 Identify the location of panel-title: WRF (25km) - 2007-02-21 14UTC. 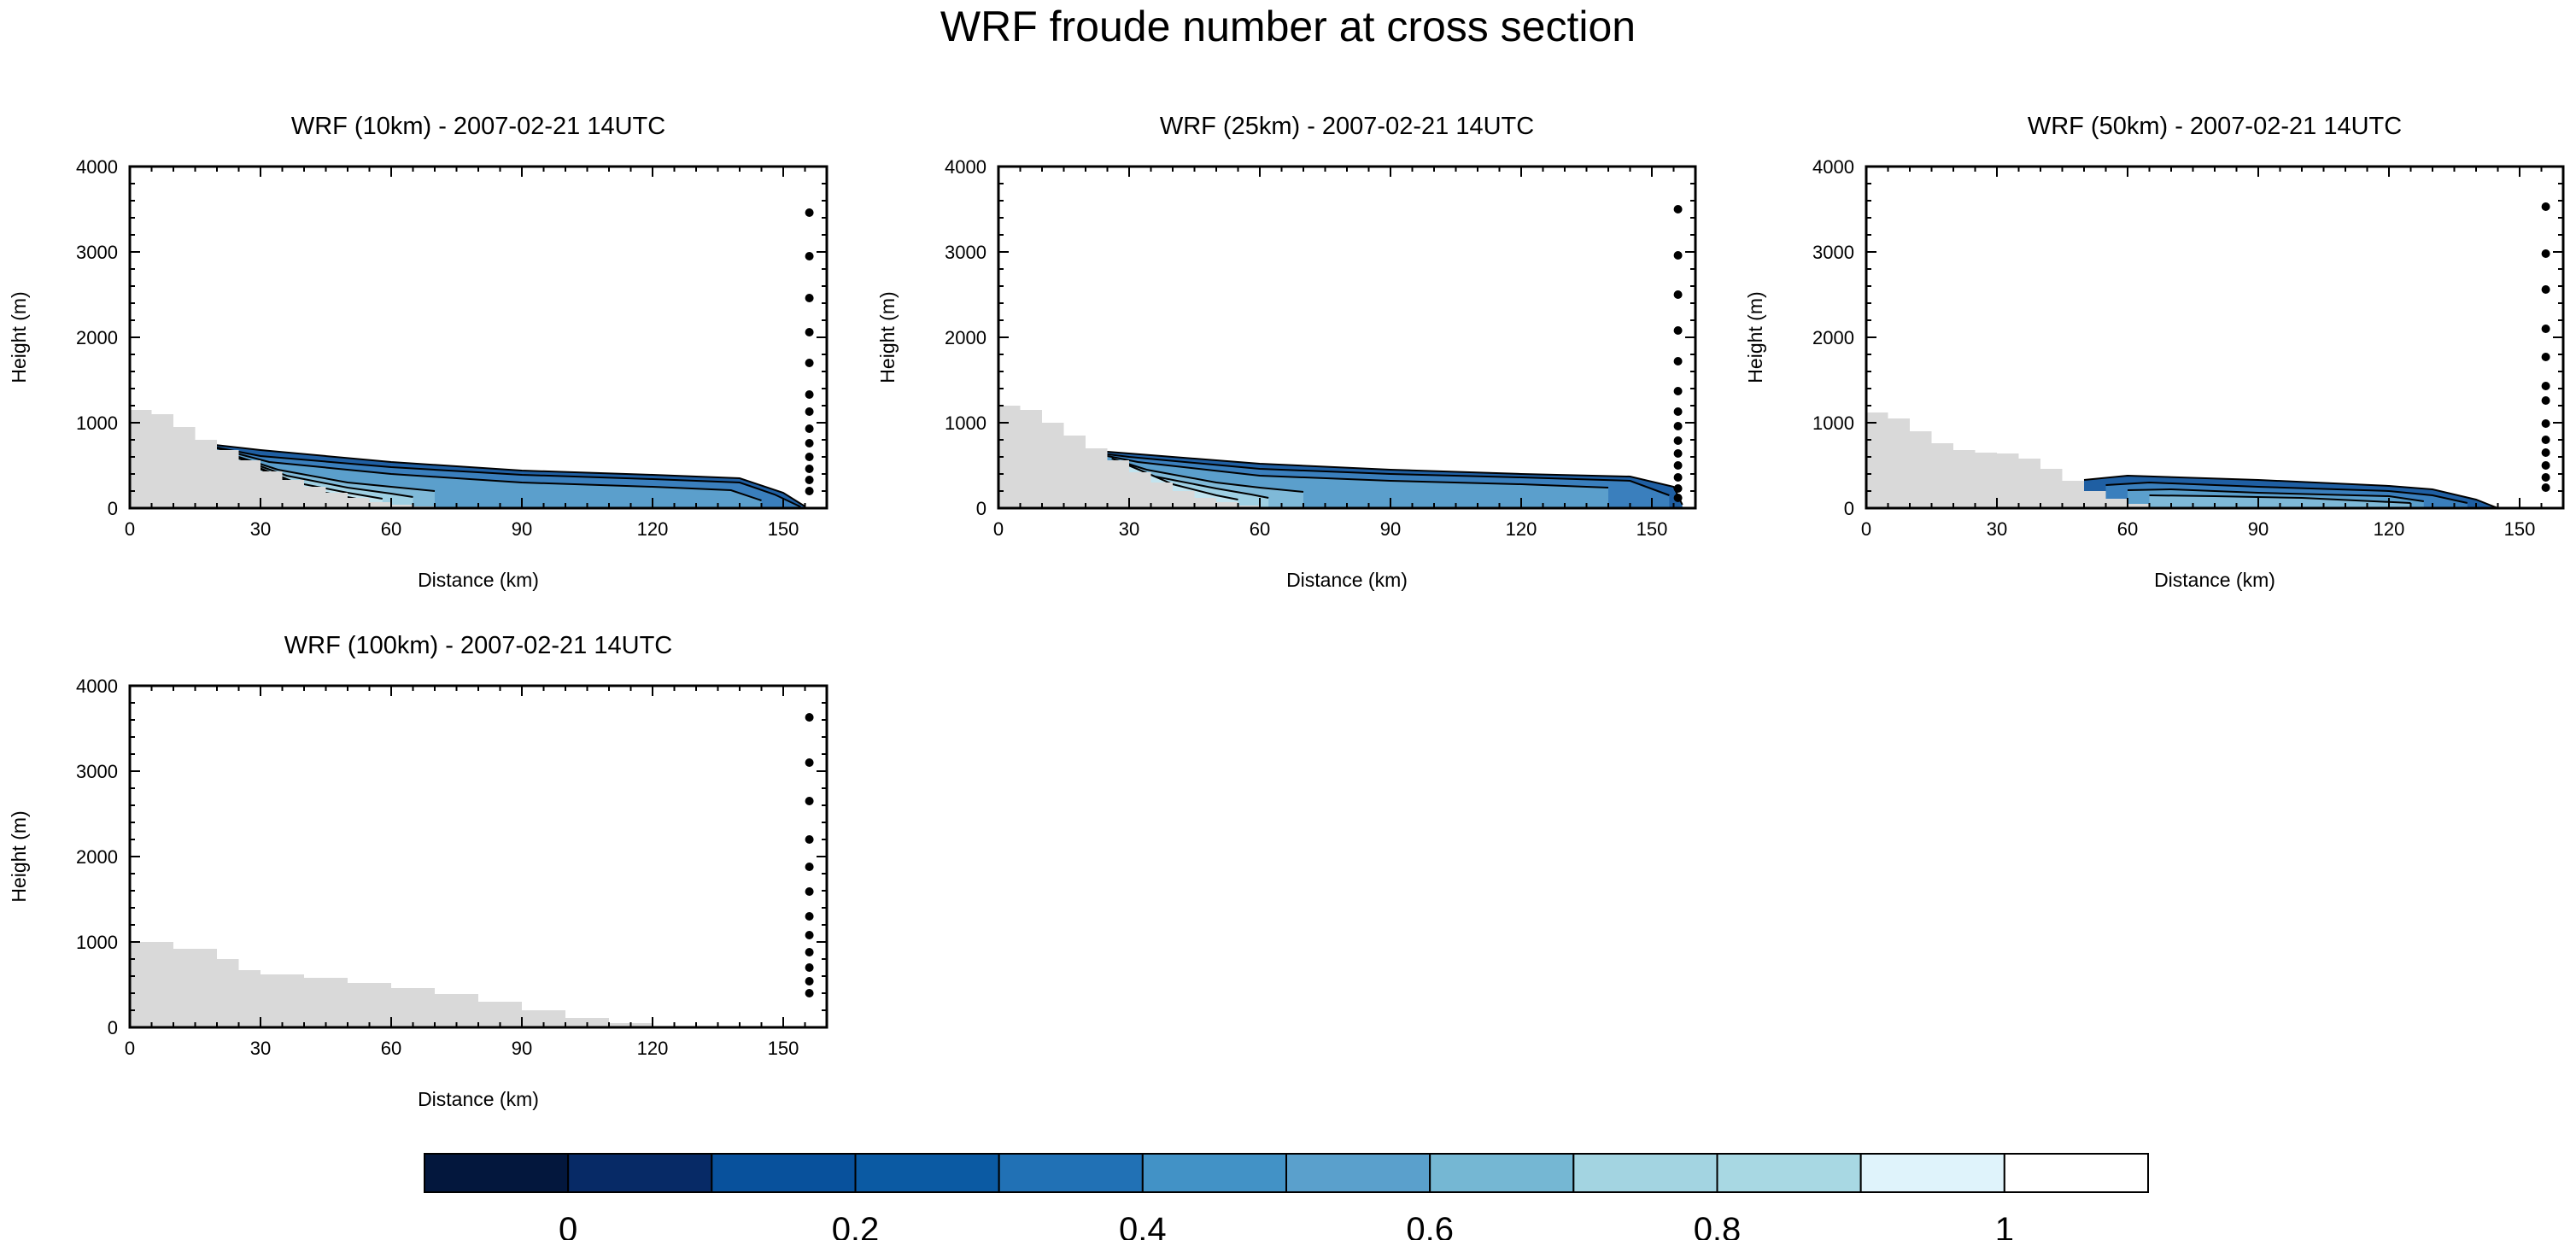
(1347, 126).